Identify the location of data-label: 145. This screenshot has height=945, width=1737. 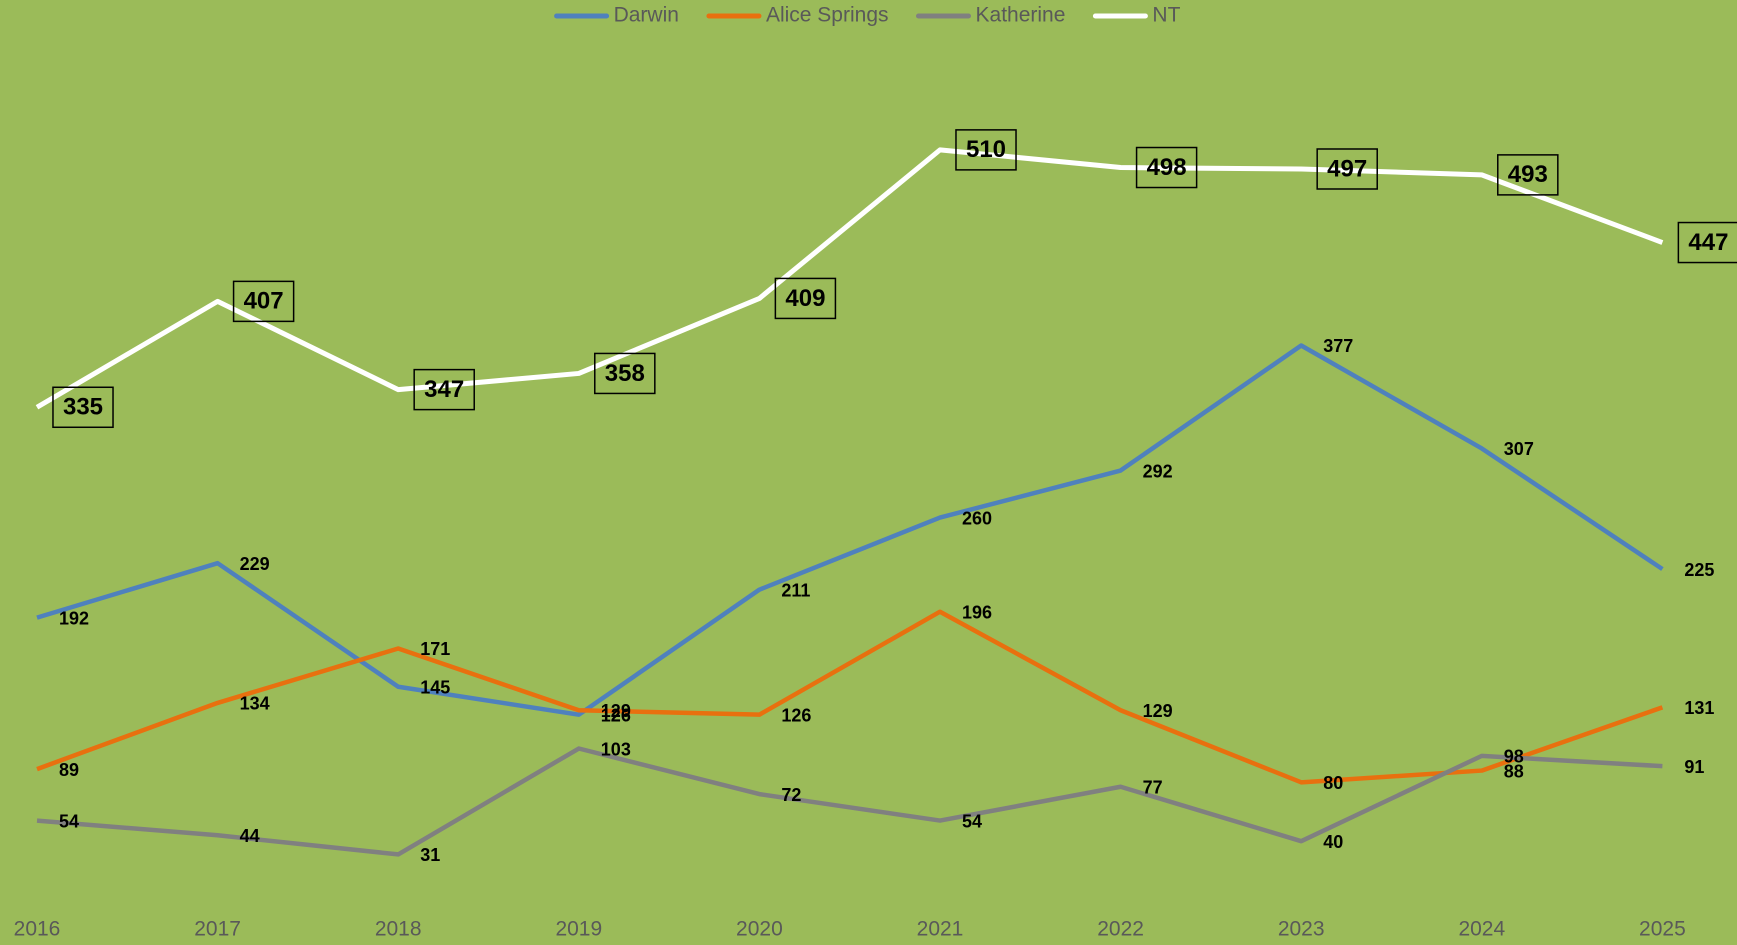
(435, 687).